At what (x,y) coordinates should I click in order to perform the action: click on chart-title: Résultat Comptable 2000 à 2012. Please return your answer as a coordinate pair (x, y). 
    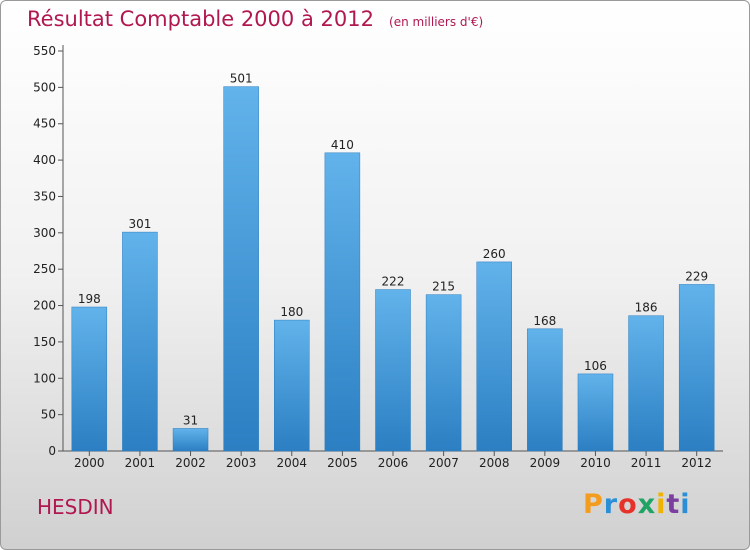
    Looking at the image, I should click on (200, 19).